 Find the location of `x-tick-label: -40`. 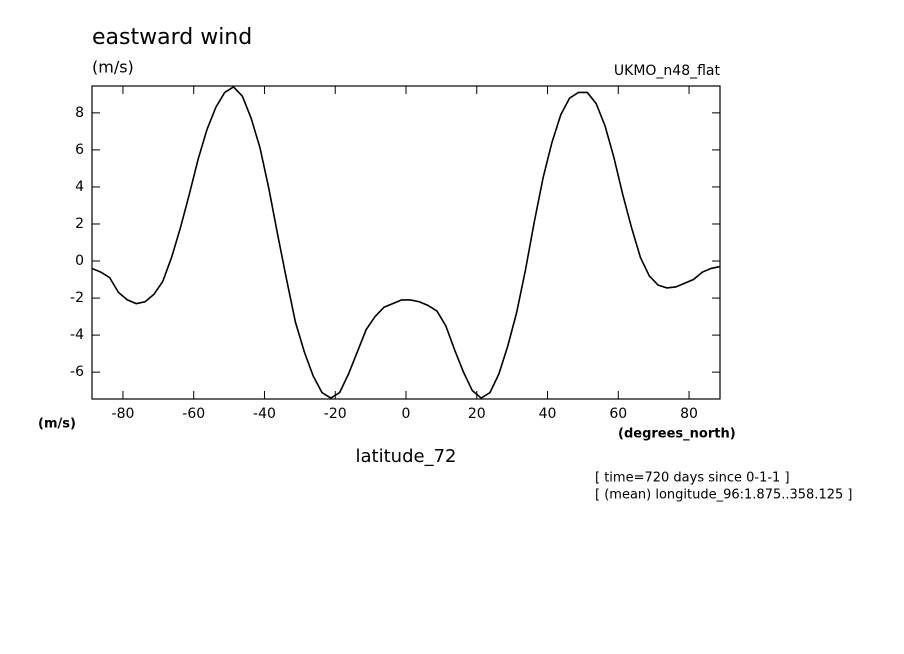

x-tick-label: -40 is located at coordinates (264, 414).